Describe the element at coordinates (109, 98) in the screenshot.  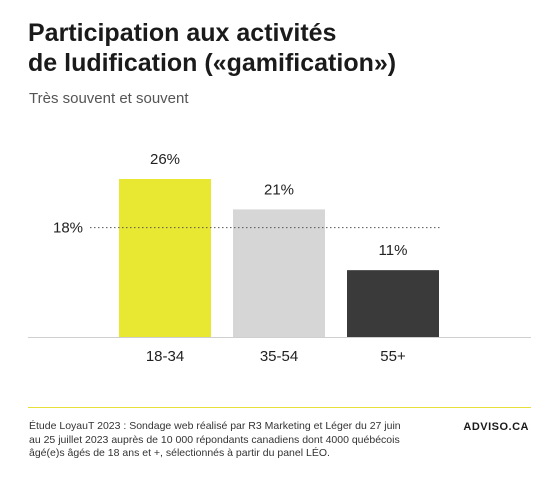
I see `chart-subtitle: Très souvent et souvent` at that location.